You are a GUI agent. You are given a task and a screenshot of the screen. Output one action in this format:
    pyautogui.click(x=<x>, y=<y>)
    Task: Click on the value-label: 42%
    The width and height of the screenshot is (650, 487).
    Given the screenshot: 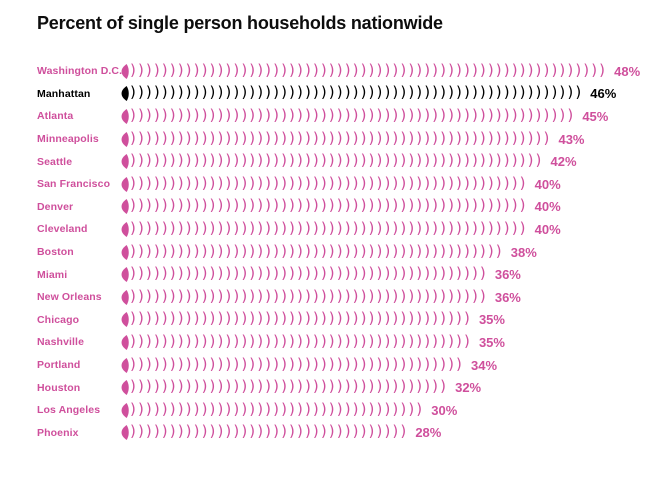 What is the action you would take?
    pyautogui.click(x=563, y=162)
    